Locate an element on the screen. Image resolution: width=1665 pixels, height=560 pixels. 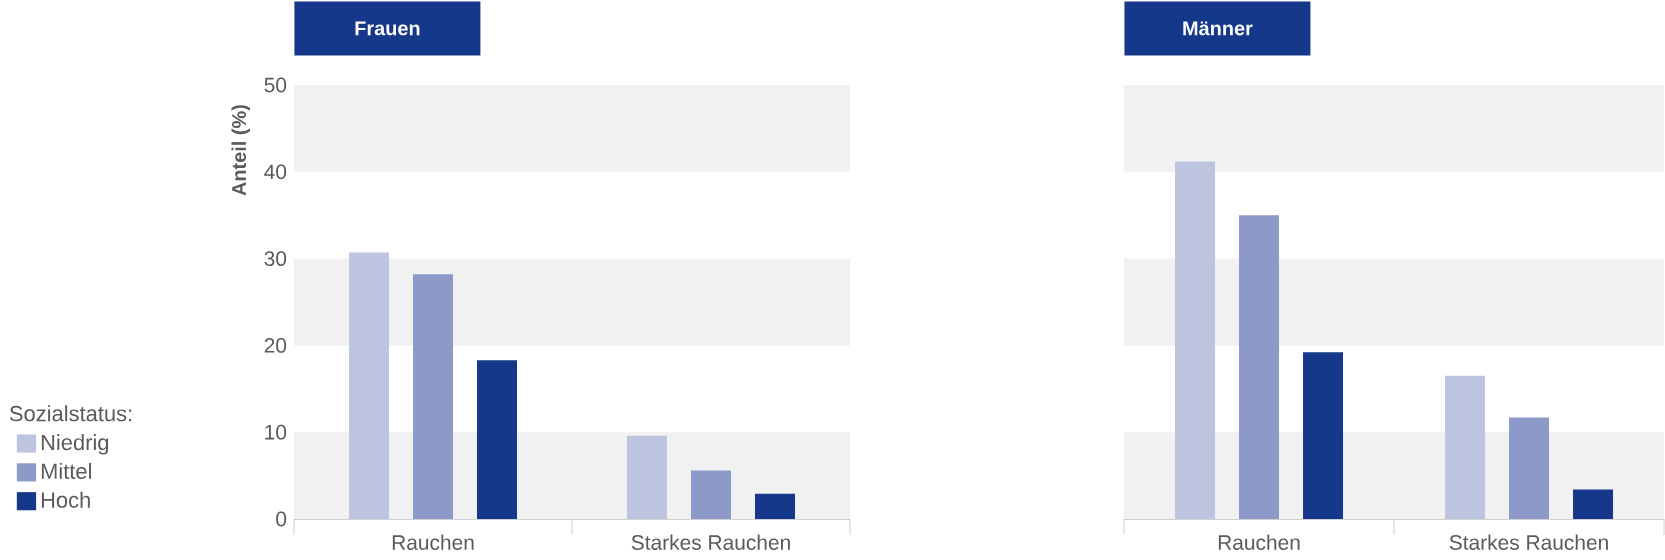
y-tick-label: 30 is located at coordinates (275, 259).